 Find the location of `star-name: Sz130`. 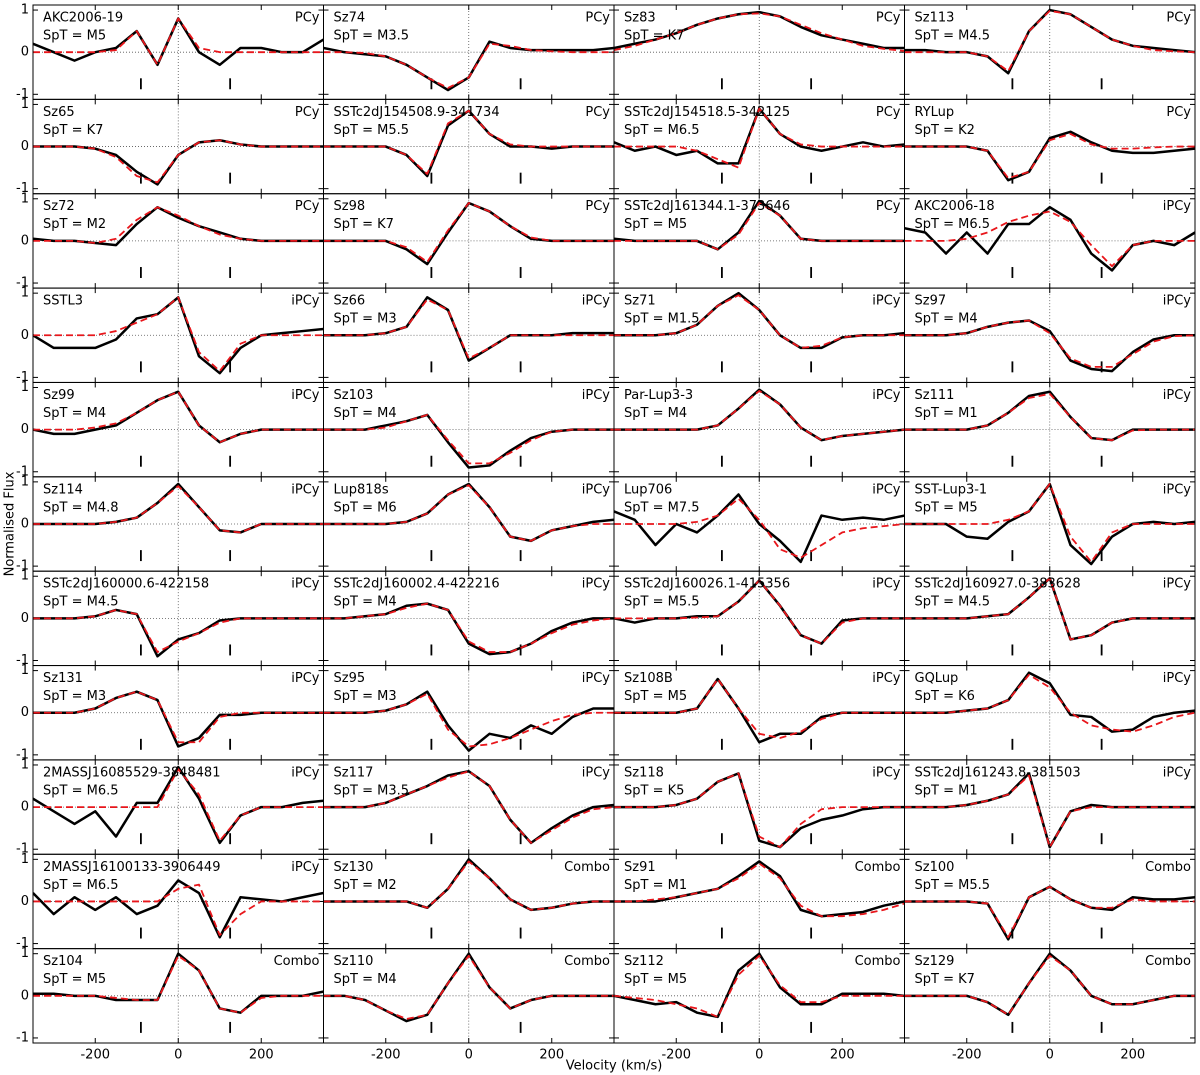

star-name: Sz130 is located at coordinates (354, 867).